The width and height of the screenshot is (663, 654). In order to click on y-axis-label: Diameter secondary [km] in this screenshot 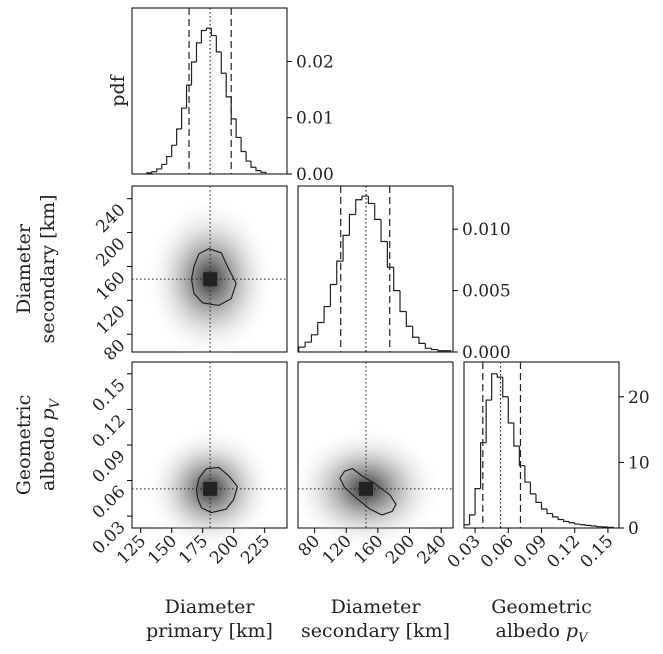, I will do `click(36, 268)`.